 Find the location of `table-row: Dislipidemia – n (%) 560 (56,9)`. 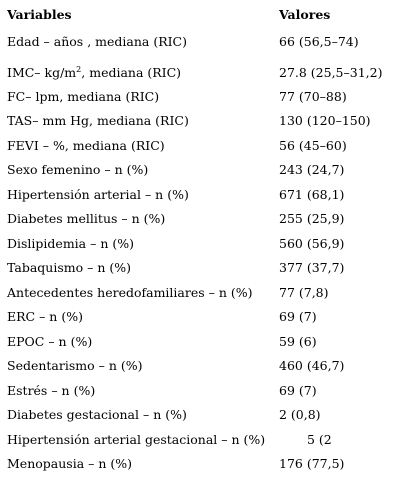

table-row: Dislipidemia – n (%) 560 (56,9) is located at coordinates (200, 244).